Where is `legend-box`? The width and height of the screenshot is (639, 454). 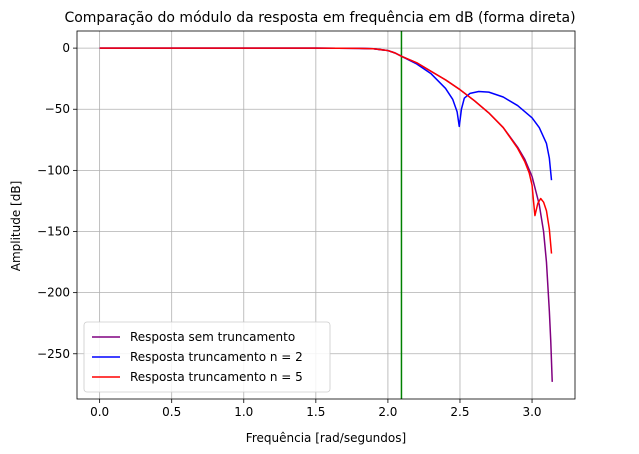
legend-box is located at coordinates (207, 357).